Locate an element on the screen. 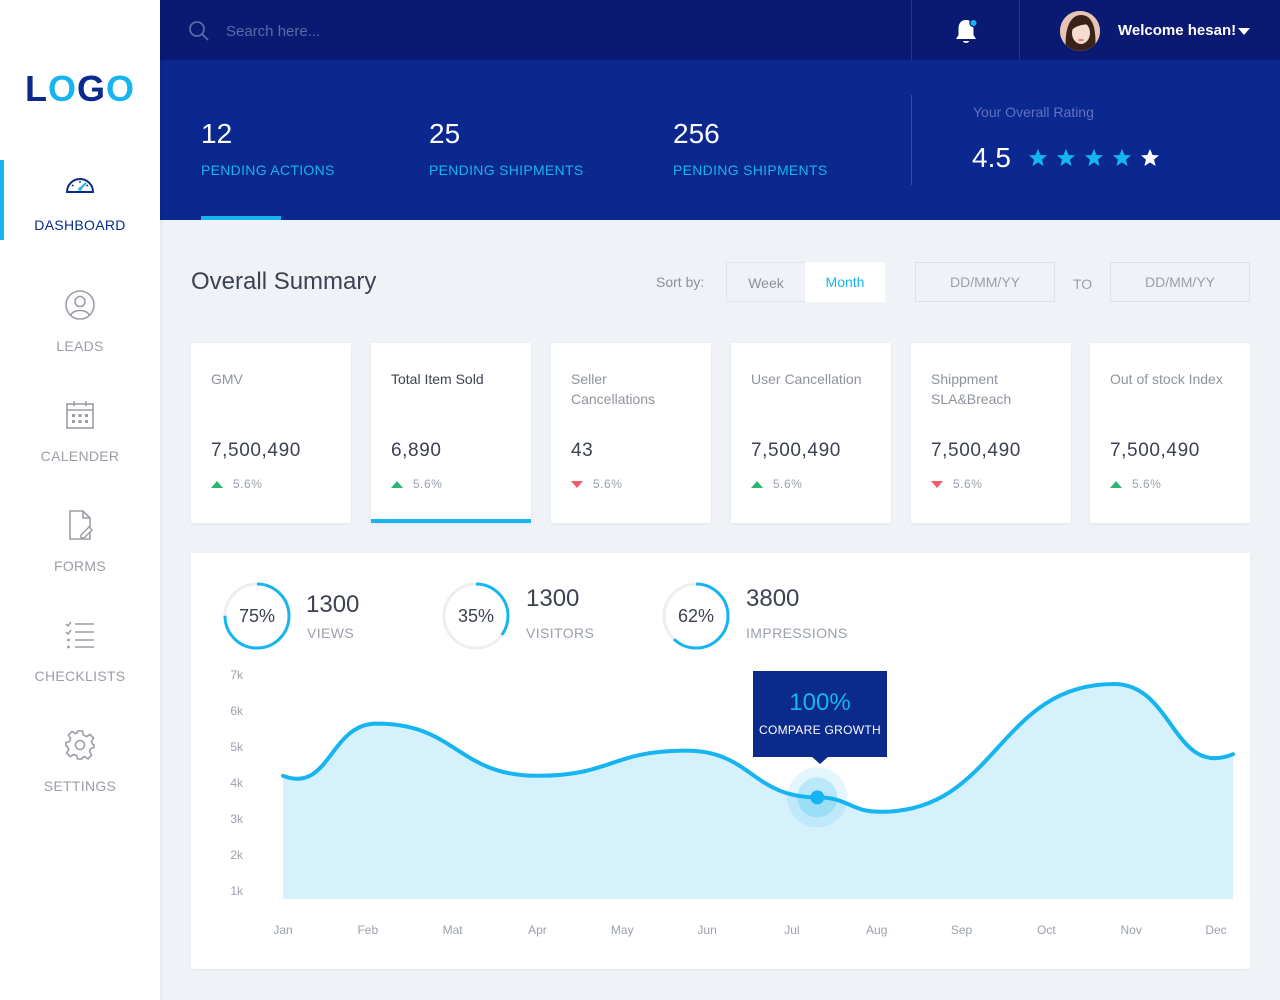  y-tick-label: 5k is located at coordinates (237, 747).